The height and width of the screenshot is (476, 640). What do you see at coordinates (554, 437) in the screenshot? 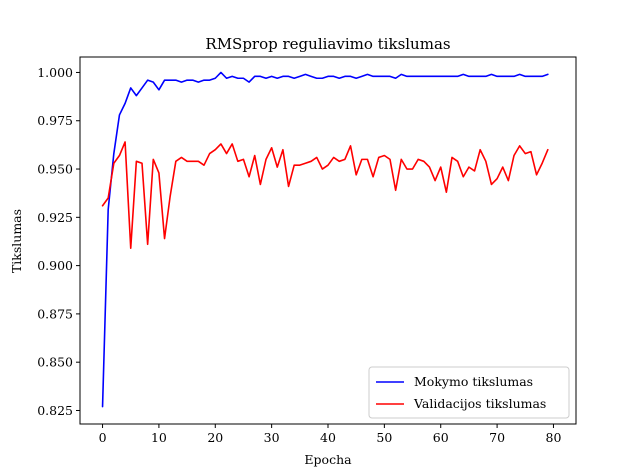
I see `x-tick-label: 80` at bounding box center [554, 437].